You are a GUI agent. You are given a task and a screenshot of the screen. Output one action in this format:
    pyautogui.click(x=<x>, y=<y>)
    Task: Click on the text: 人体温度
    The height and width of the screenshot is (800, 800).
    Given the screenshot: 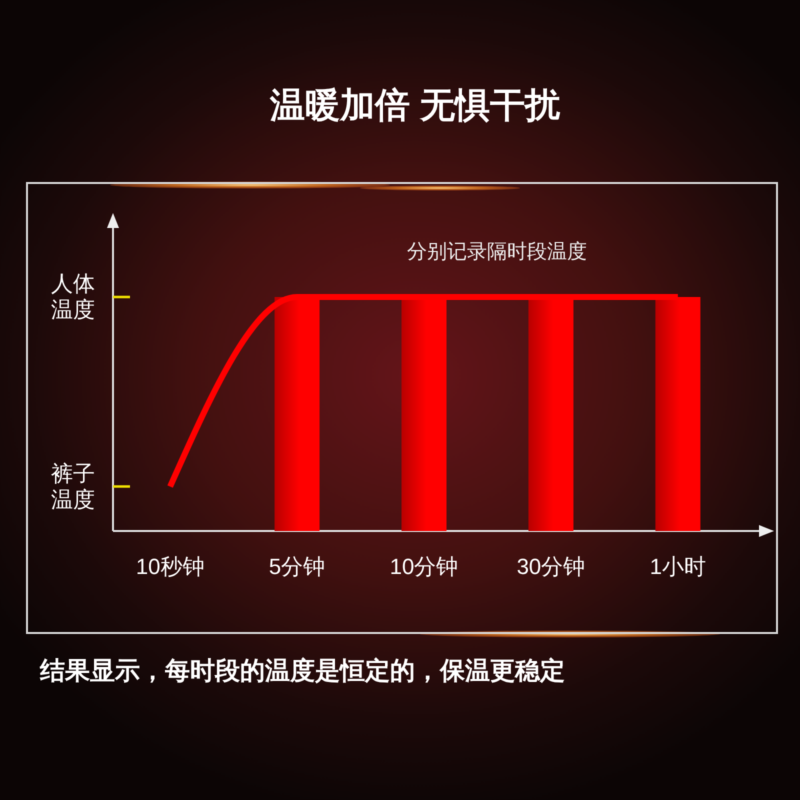 What is the action you would take?
    pyautogui.click(x=73, y=297)
    